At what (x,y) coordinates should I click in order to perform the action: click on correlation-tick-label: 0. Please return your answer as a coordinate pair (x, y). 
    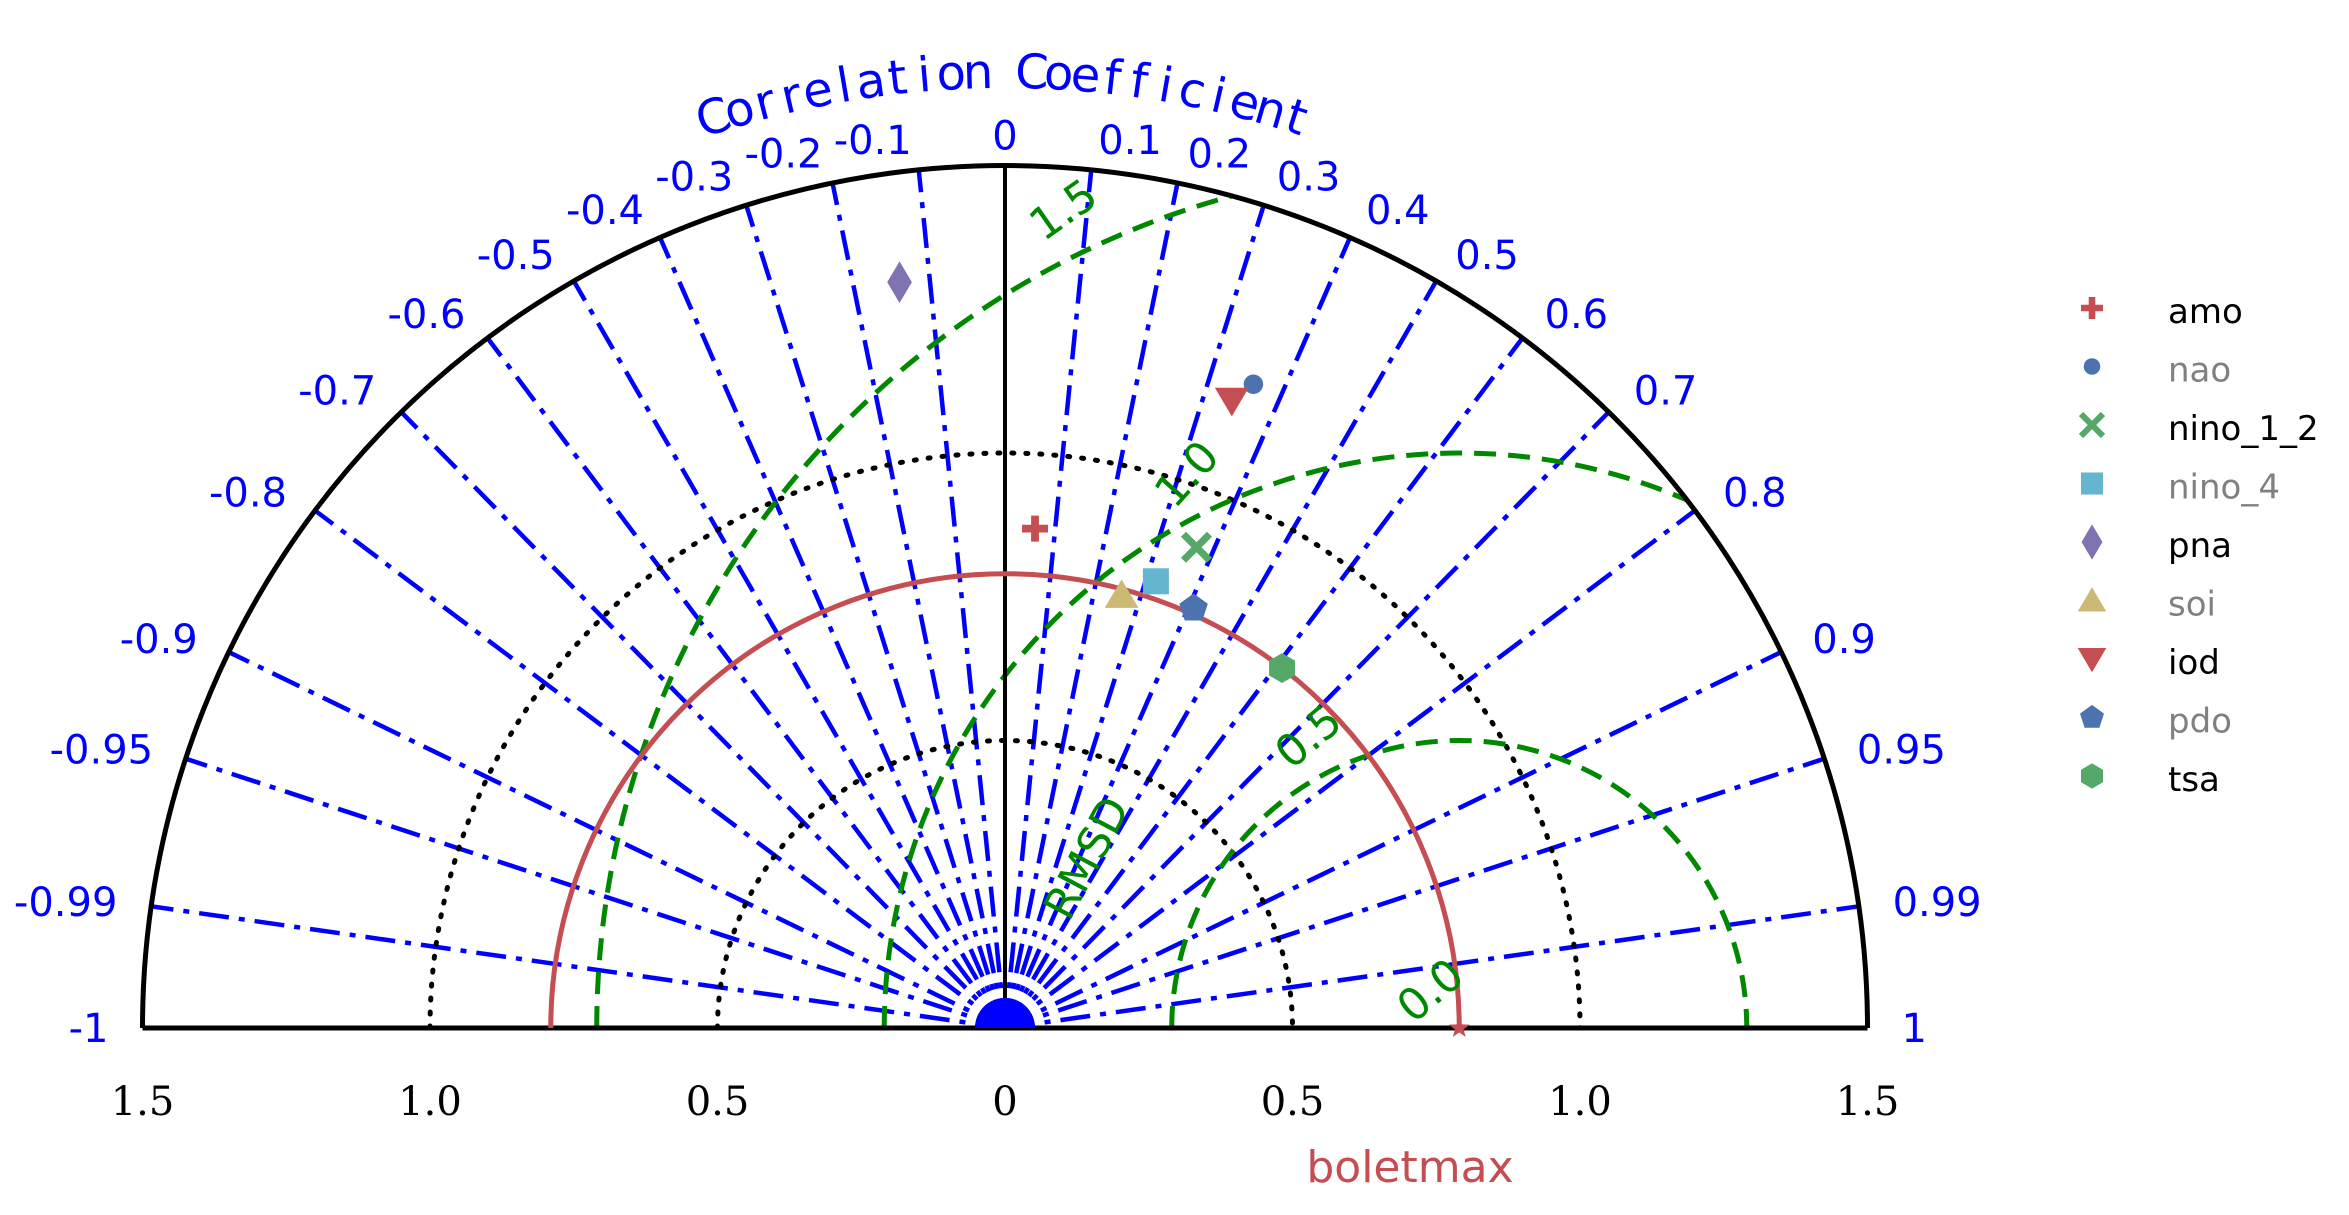
    Looking at the image, I should click on (1004, 137).